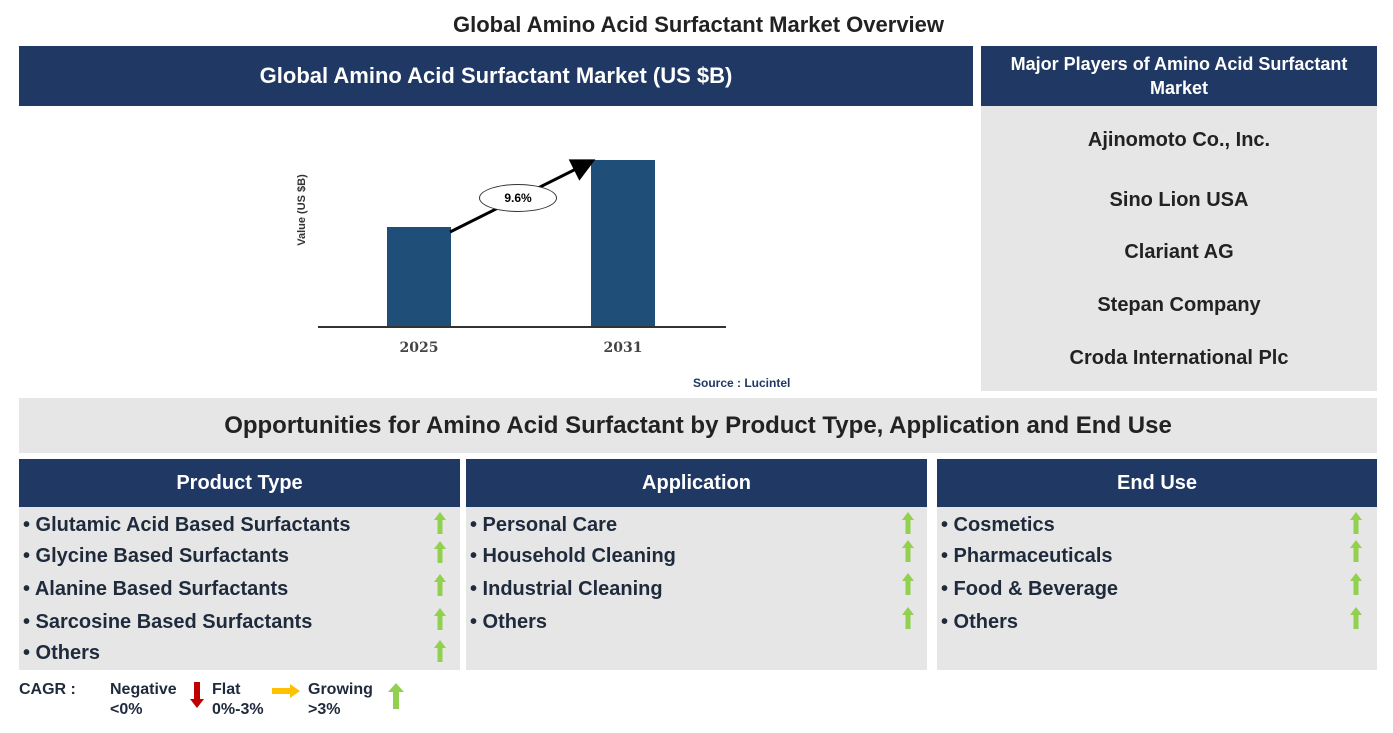 The image size is (1393, 733). I want to click on chart-x-axis, so click(522, 327).